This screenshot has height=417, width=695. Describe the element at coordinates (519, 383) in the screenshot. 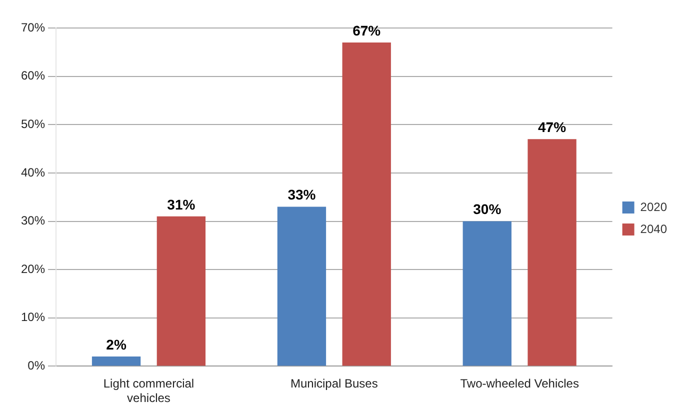

I see `x-tick-label: Two-wheeled Vehicles` at that location.